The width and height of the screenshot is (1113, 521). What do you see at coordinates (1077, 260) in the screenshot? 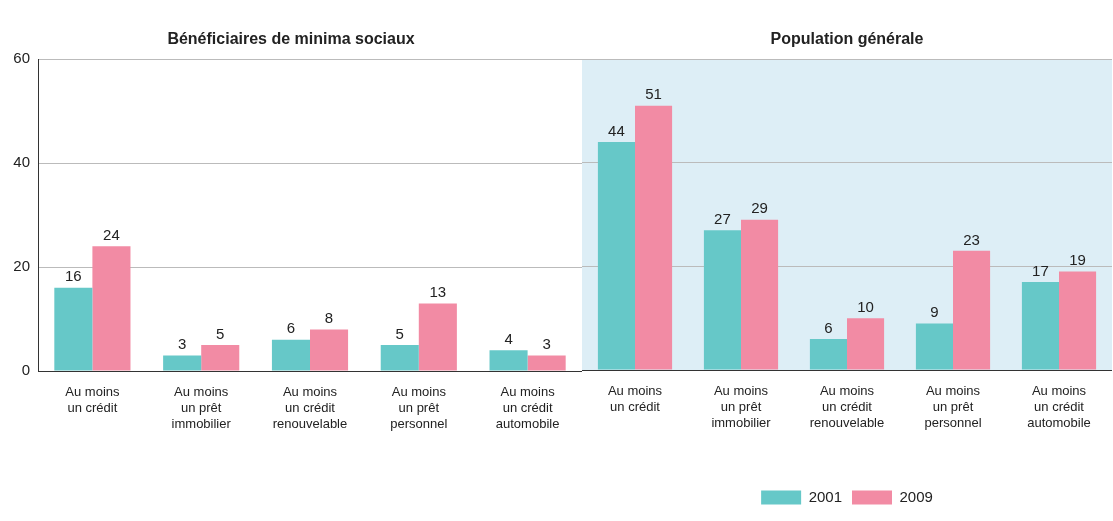
I see `data-label: 19` at bounding box center [1077, 260].